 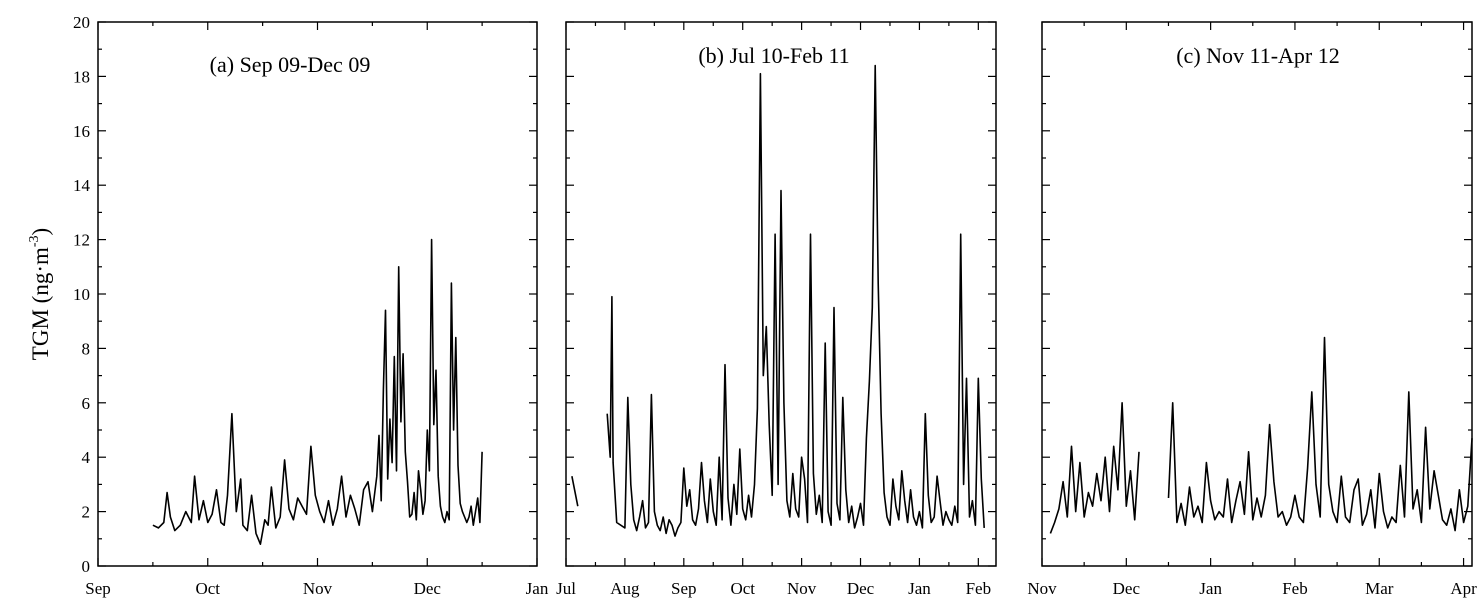 I want to click on y-tick-label: 14, so click(x=82, y=185).